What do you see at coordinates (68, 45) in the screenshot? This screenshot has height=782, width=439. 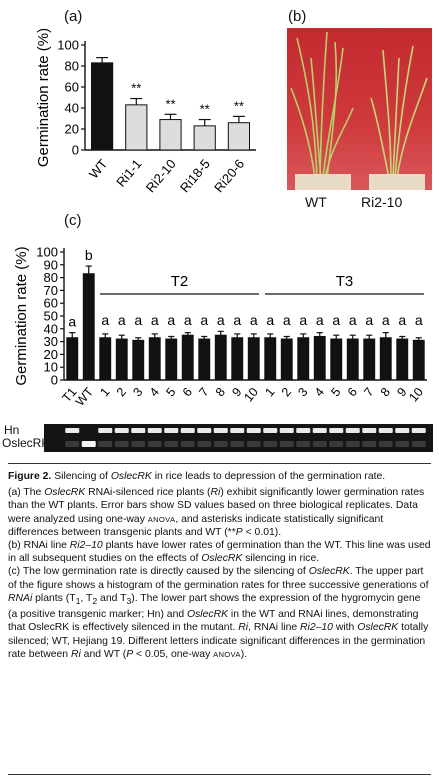 I see `y-tick-label: 100` at bounding box center [68, 45].